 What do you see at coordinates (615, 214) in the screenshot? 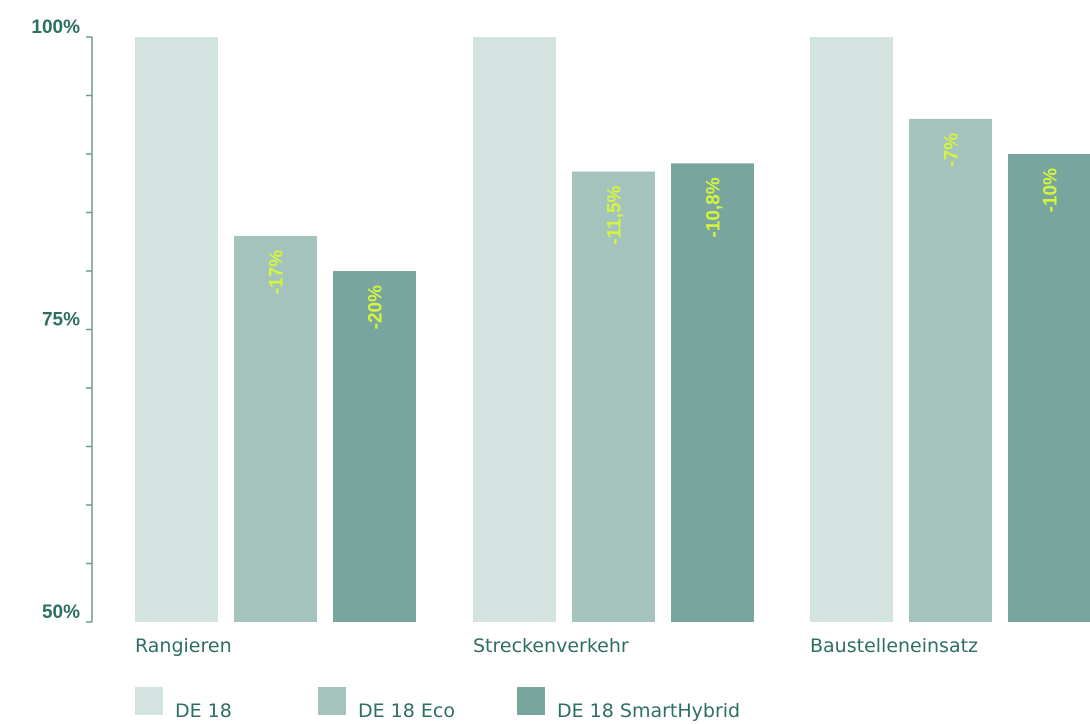
I see `data-label: -11,5%` at bounding box center [615, 214].